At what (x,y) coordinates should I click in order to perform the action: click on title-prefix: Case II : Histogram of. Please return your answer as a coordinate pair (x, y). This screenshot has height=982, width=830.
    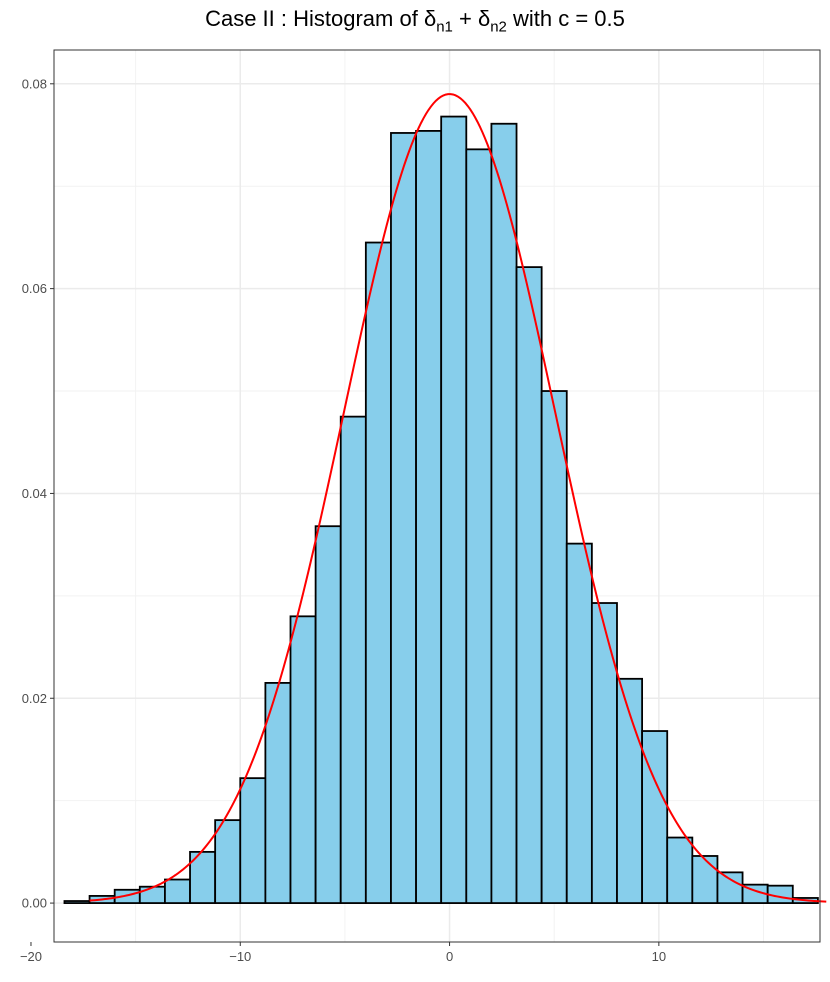
    Looking at the image, I should click on (314, 18).